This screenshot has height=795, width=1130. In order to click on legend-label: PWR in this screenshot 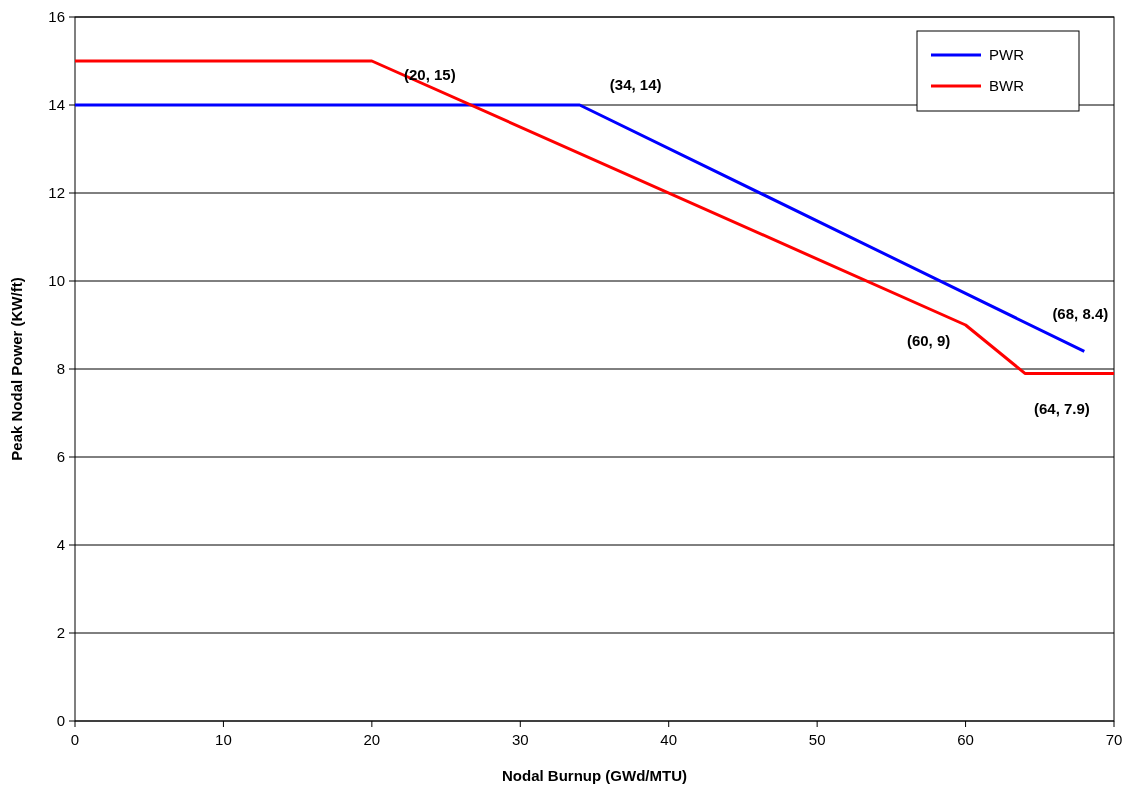, I will do `click(1007, 55)`.